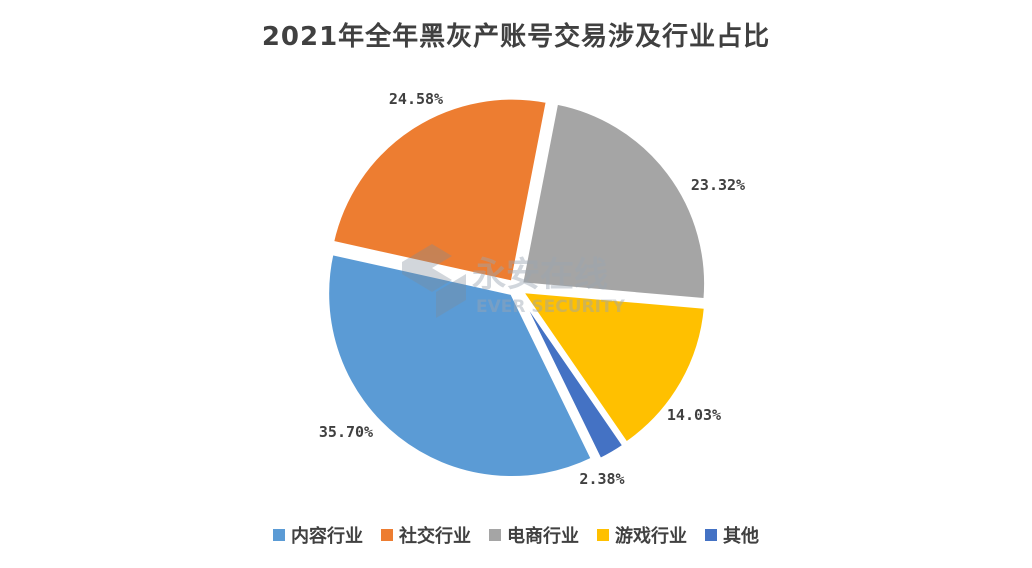  I want to click on watermark-en: EVER SECURITY, so click(551, 307).